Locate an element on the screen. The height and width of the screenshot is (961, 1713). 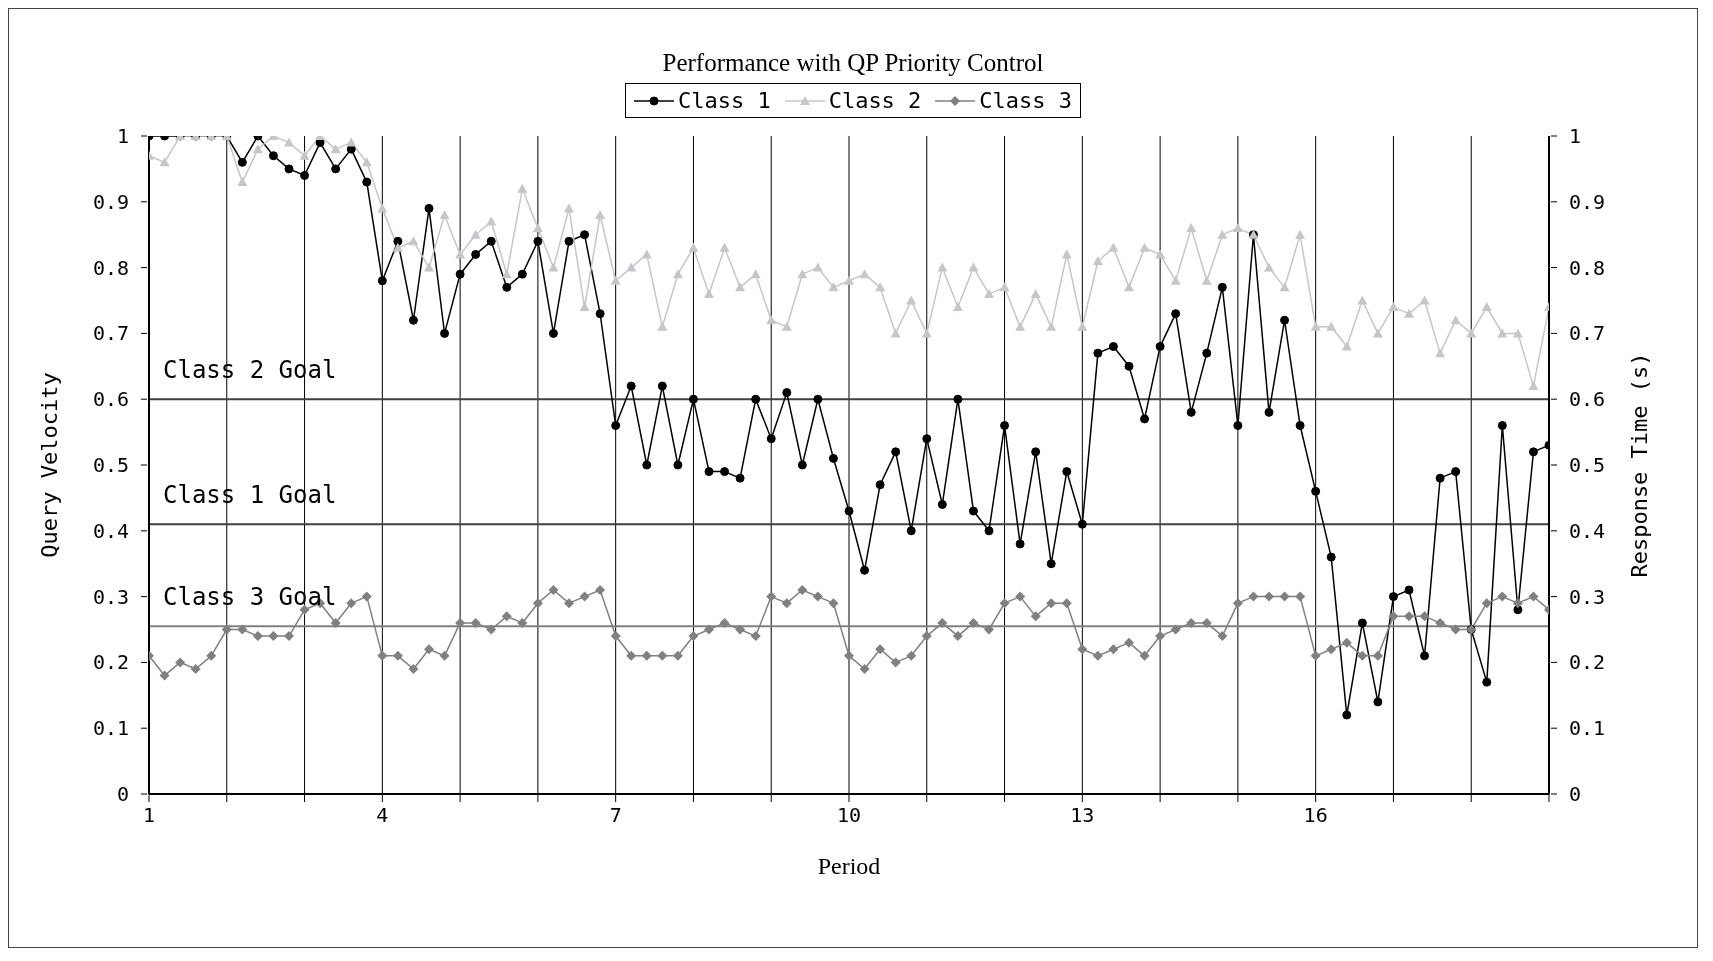
y2-tick-label: 0 is located at coordinates (1575, 794).